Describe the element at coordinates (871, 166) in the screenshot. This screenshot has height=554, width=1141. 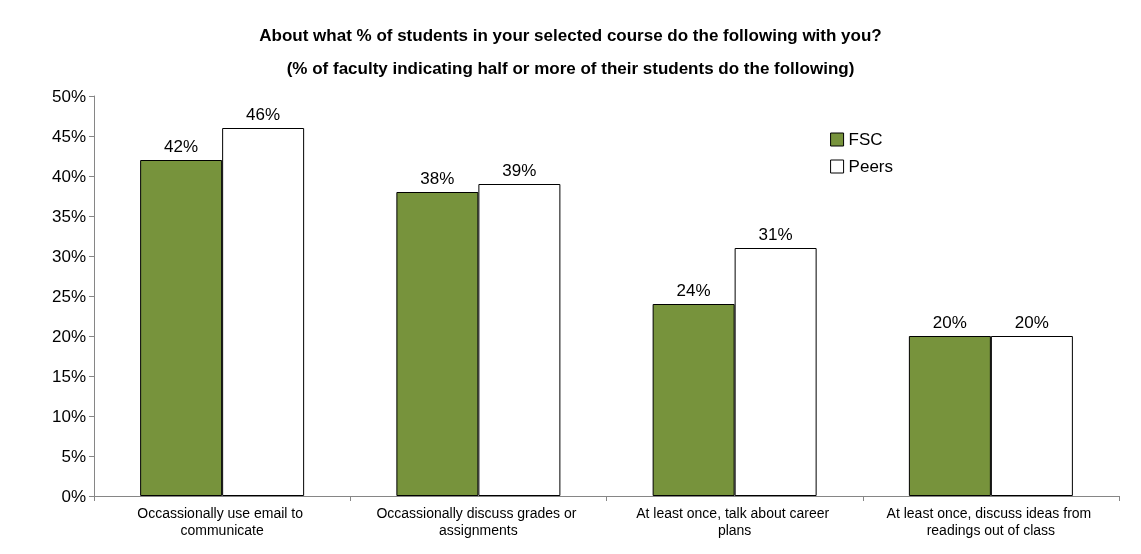
I see `legend-label: Peers` at that location.